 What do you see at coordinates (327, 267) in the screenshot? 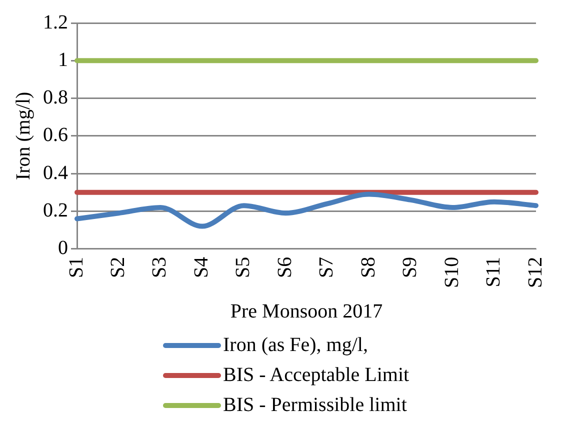
I see `x-tick-label: S7` at bounding box center [327, 267].